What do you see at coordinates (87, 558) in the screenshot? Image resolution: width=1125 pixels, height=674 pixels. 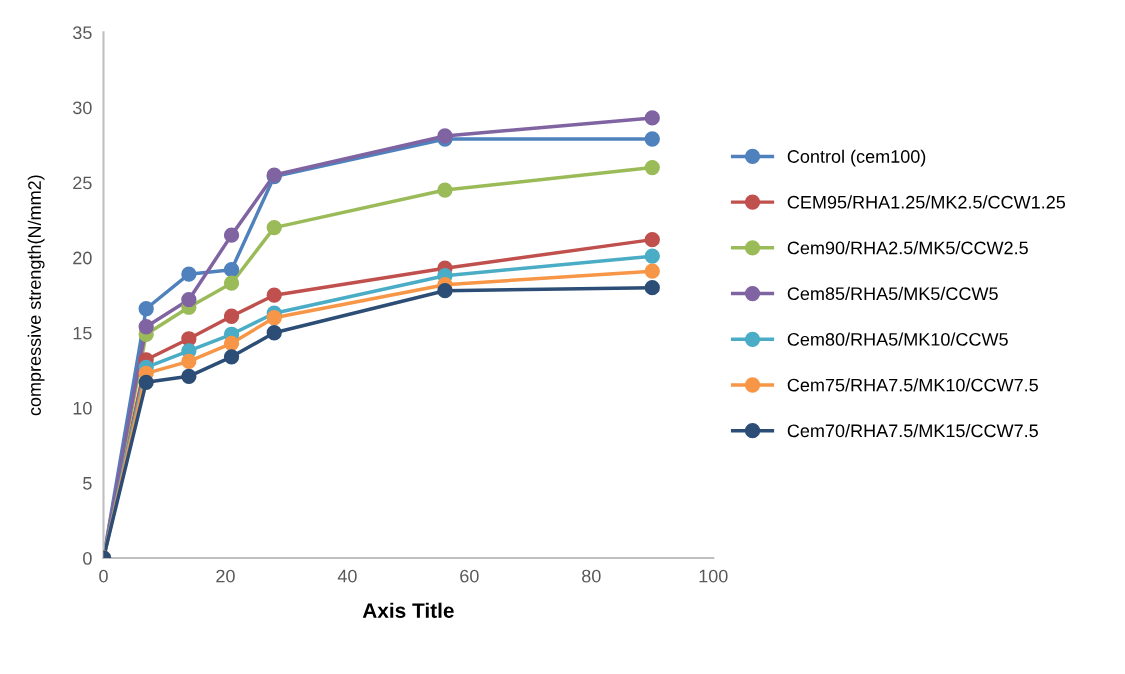 I see `y-tick-label: 0` at bounding box center [87, 558].